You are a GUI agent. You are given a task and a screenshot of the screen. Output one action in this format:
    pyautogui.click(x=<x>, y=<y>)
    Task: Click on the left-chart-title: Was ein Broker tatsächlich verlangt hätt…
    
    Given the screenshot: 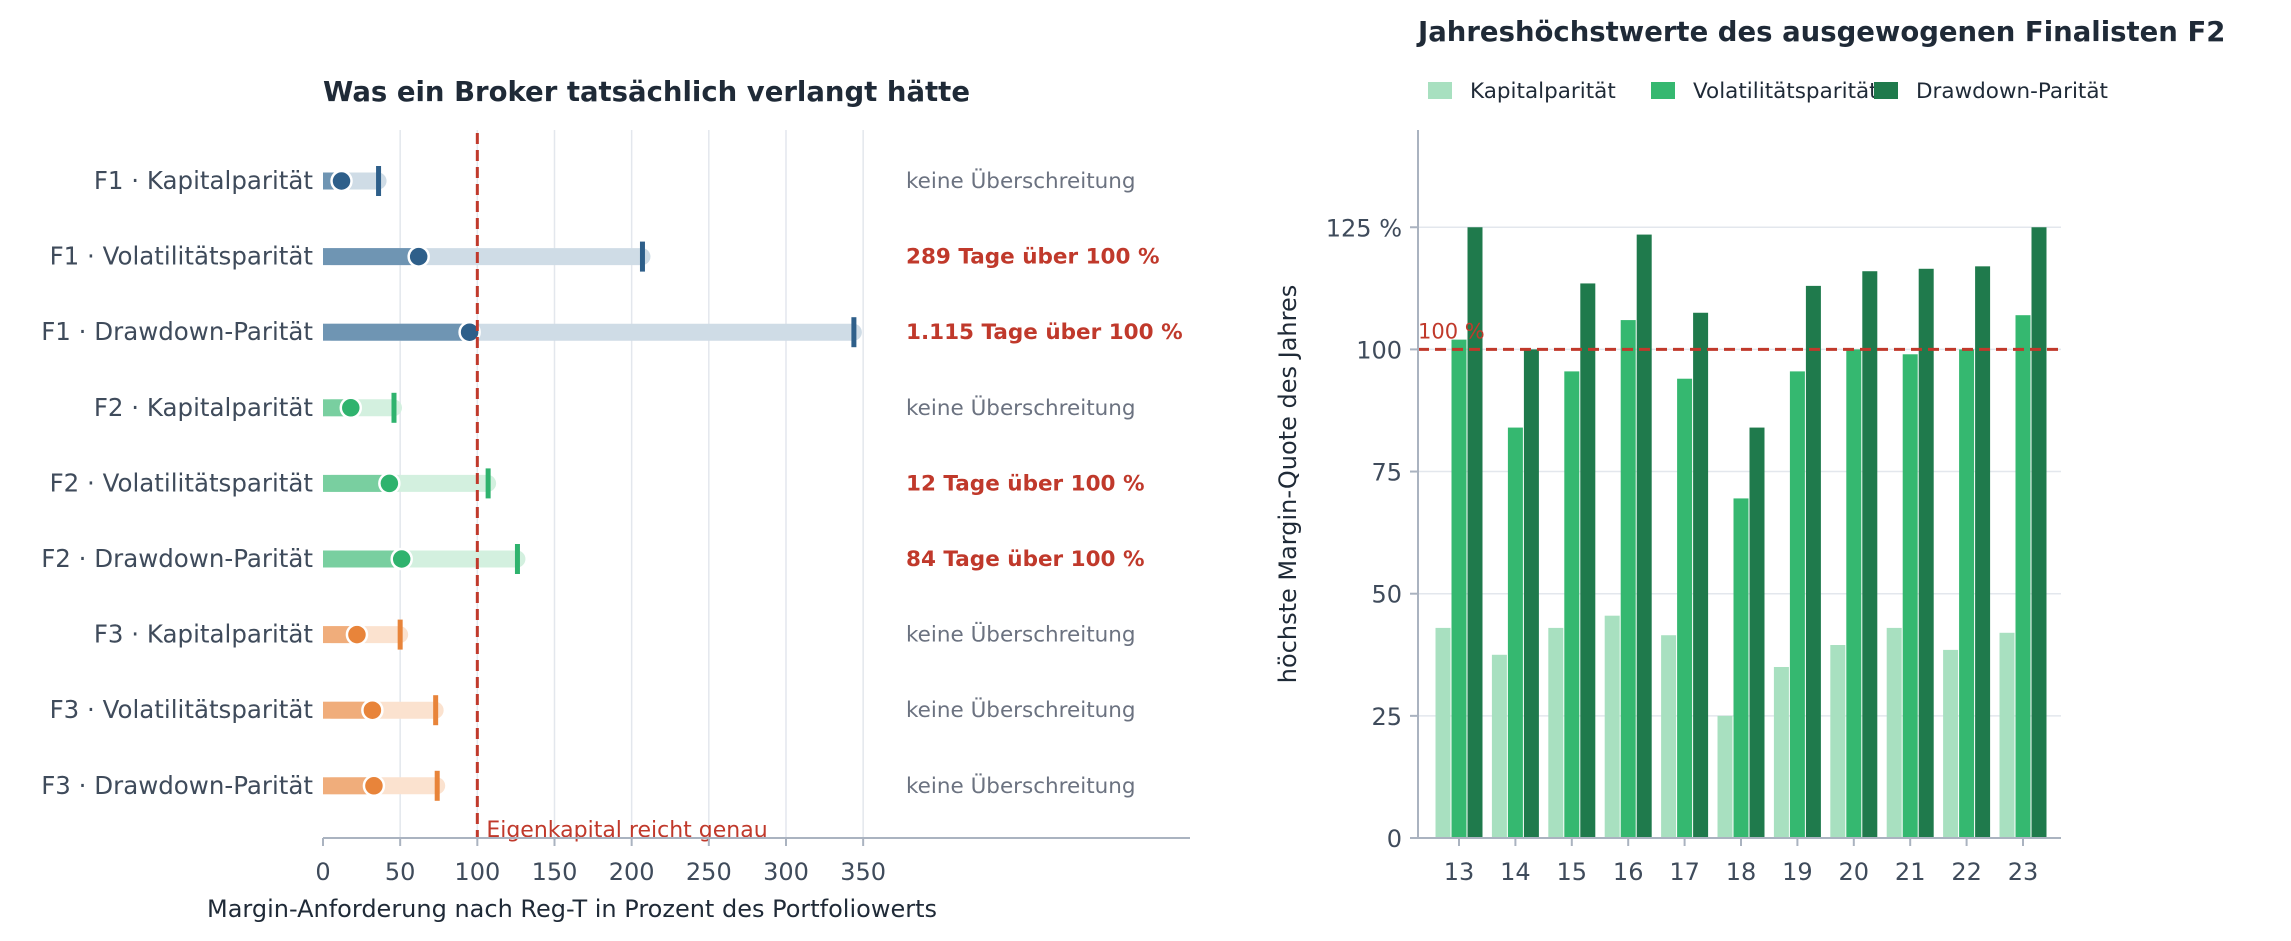 What is the action you would take?
    pyautogui.click(x=646, y=92)
    